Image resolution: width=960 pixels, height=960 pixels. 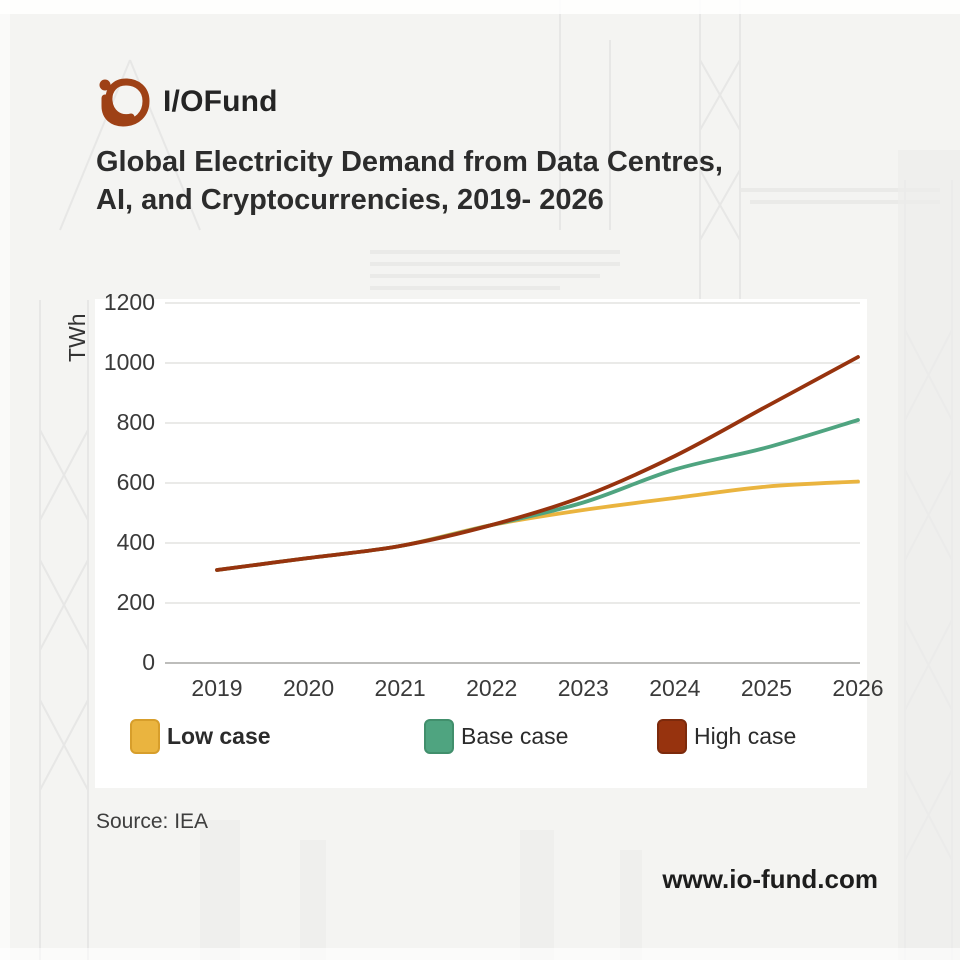 I want to click on legend-item-base-case: Base case, so click(x=496, y=736).